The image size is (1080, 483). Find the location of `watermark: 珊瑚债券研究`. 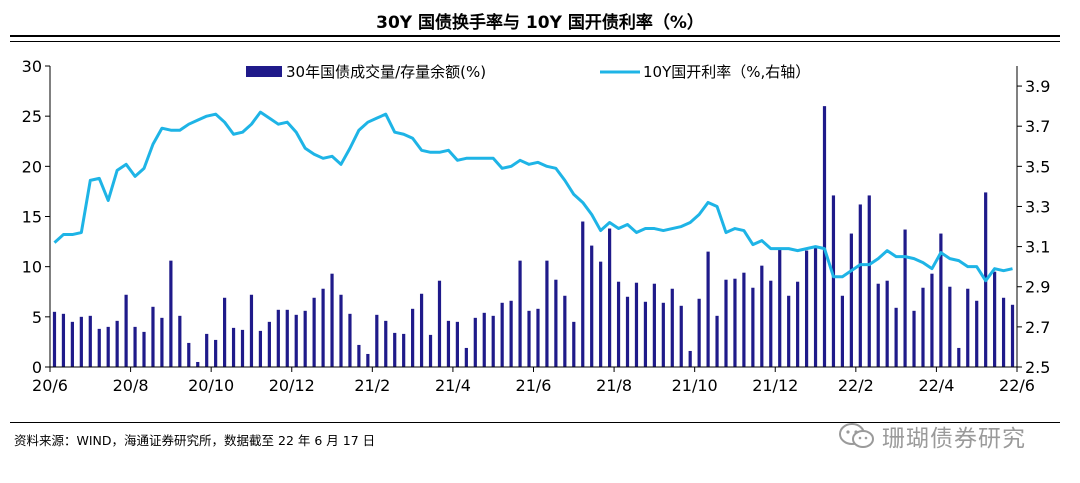

watermark: 珊瑚债券研究 is located at coordinates (932, 436).